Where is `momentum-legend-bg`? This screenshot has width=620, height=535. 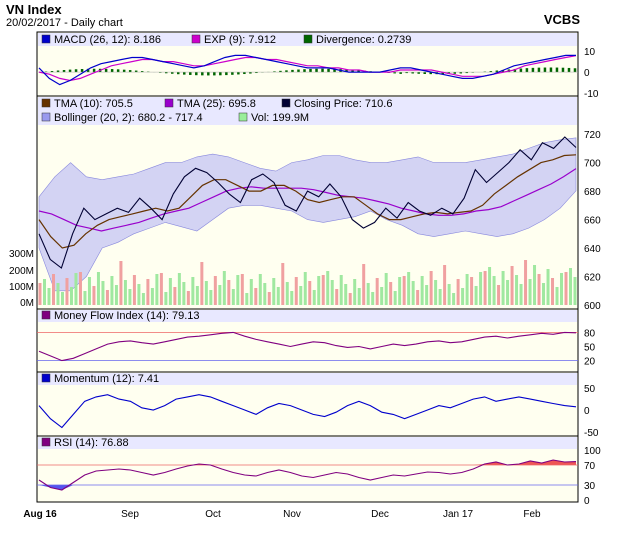
momentum-legend-bg is located at coordinates (307, 379).